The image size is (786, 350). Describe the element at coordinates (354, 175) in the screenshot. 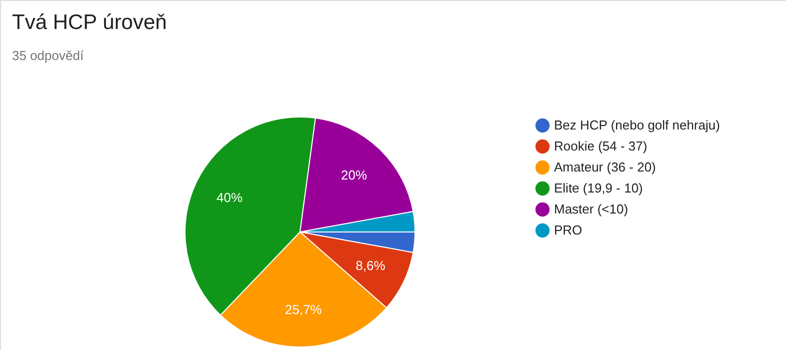

I see `data-label: 20%` at that location.